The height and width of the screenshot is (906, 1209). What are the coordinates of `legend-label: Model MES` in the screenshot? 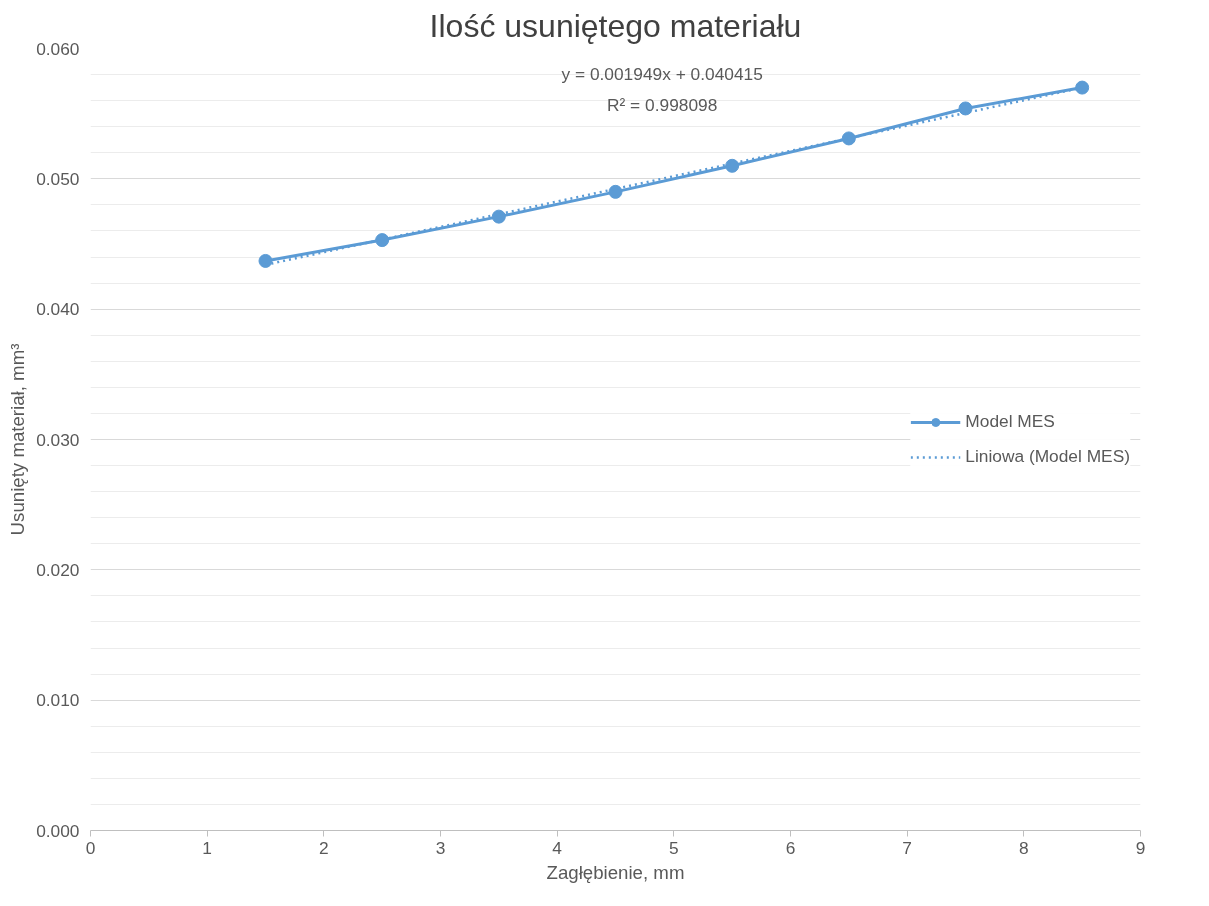 It's located at (1010, 421).